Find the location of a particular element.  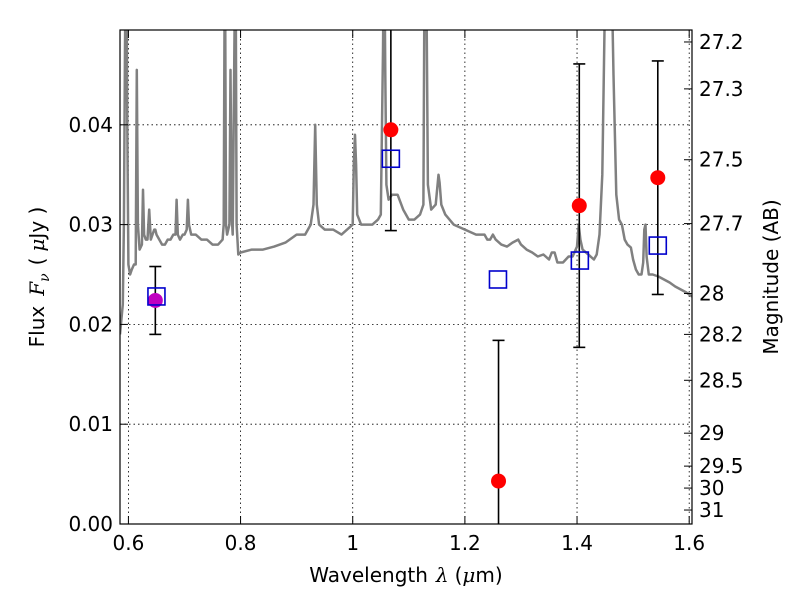

x-tick-label: 0.8 is located at coordinates (241, 543).